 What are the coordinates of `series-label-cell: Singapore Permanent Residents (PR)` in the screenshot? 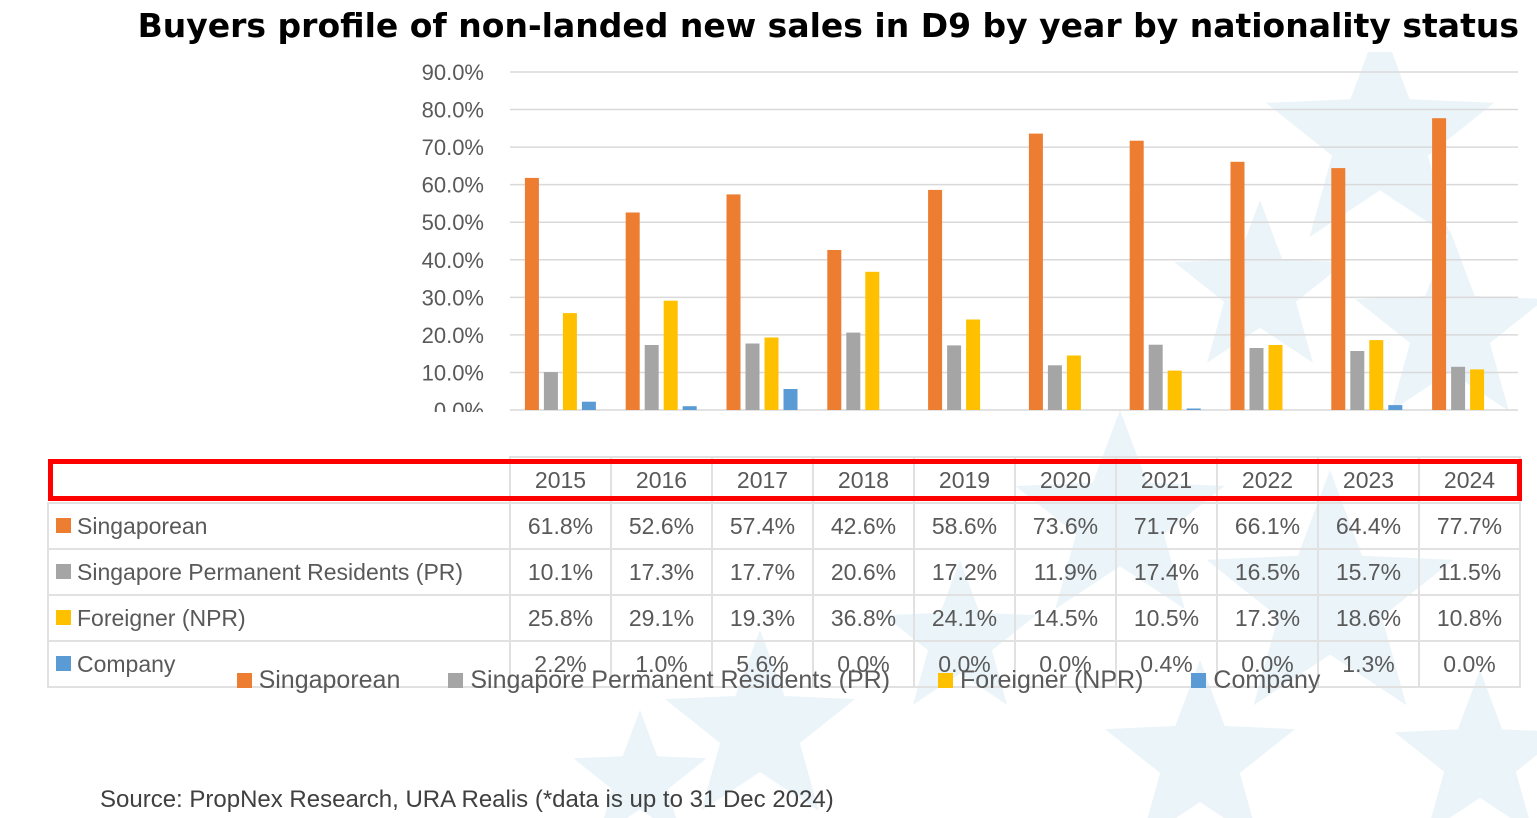 It's located at (279, 572).